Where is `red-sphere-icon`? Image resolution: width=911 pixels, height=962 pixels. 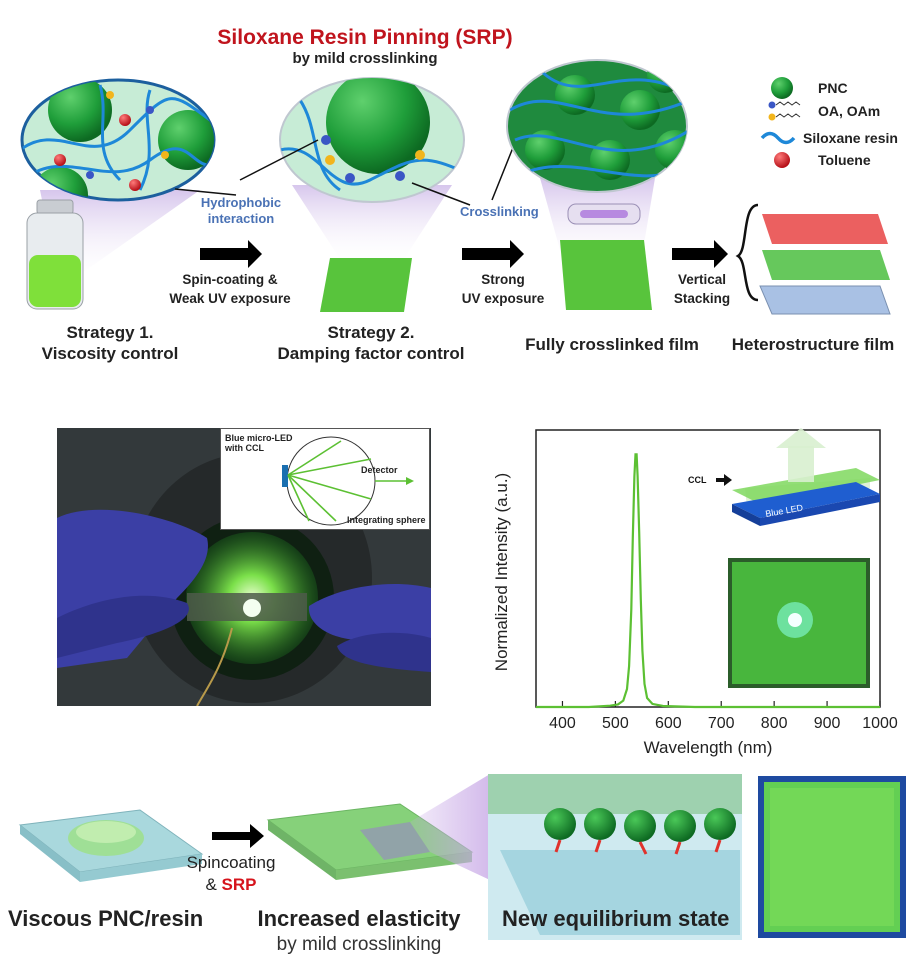 red-sphere-icon is located at coordinates (782, 160).